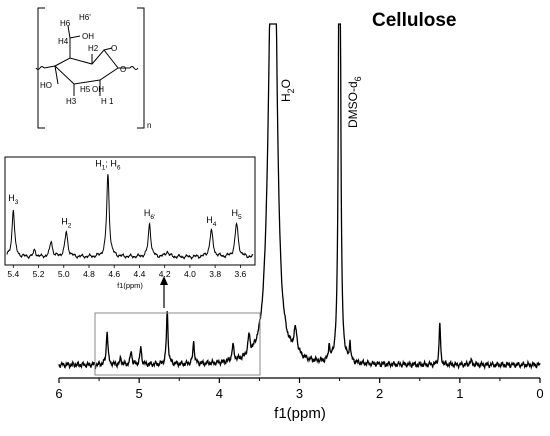  Describe the element at coordinates (58, 393) in the screenshot. I see `main-x-tick-label: 6` at that location.